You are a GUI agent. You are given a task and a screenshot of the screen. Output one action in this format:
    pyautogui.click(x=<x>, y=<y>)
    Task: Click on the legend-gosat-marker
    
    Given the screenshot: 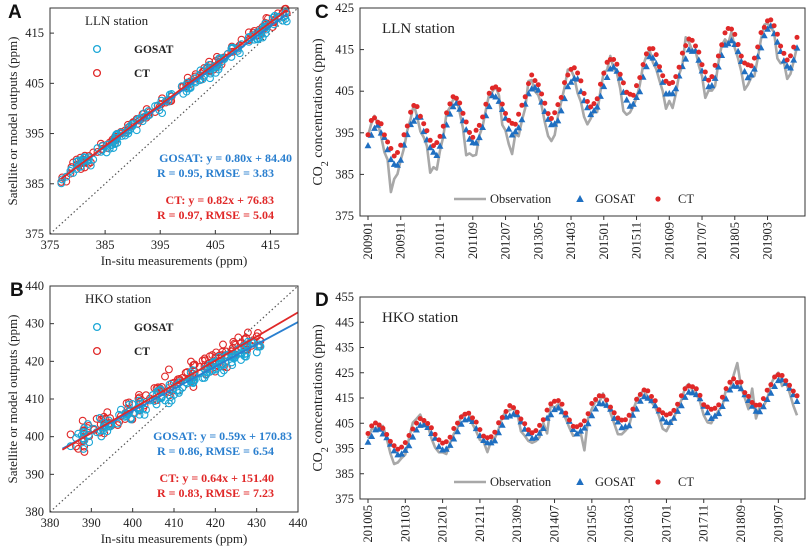 What is the action you would take?
    pyautogui.click(x=580, y=481)
    